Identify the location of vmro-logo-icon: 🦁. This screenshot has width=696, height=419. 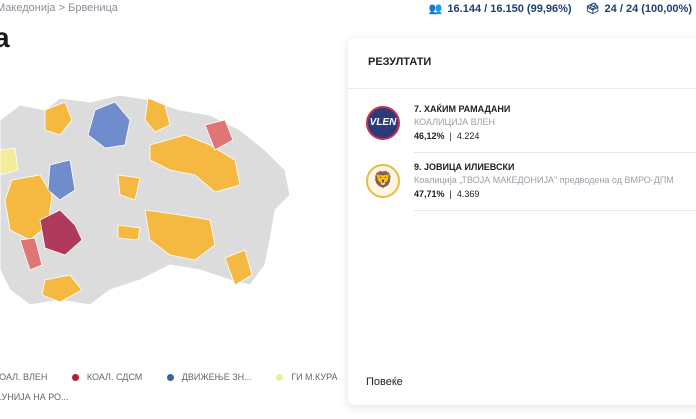
(383, 181).